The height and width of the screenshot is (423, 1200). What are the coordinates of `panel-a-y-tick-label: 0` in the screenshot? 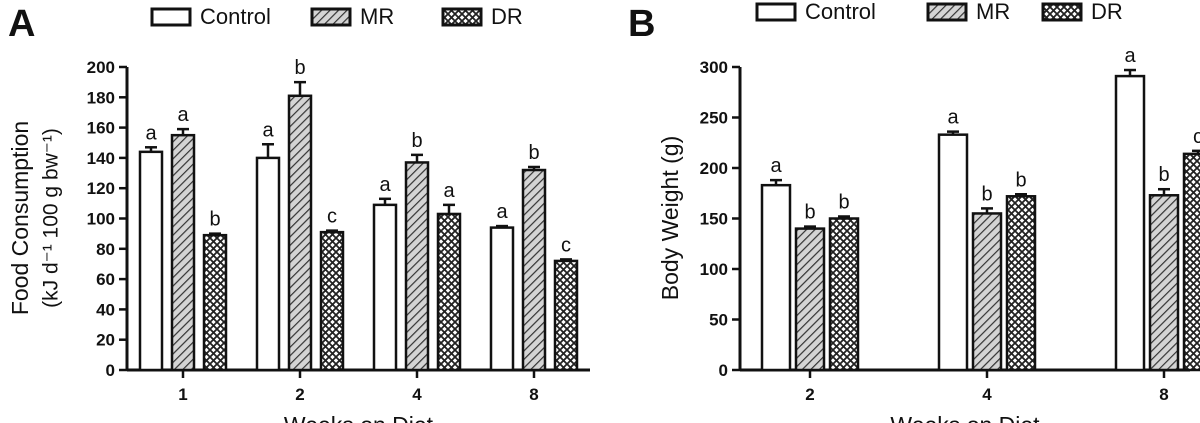 It's located at (110, 370).